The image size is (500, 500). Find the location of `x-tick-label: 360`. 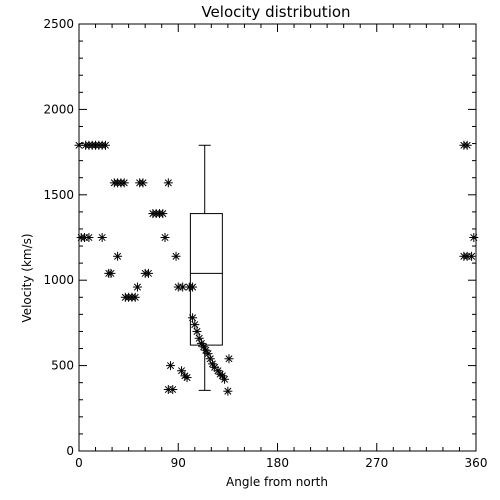

x-tick-label: 360 is located at coordinates (476, 463).